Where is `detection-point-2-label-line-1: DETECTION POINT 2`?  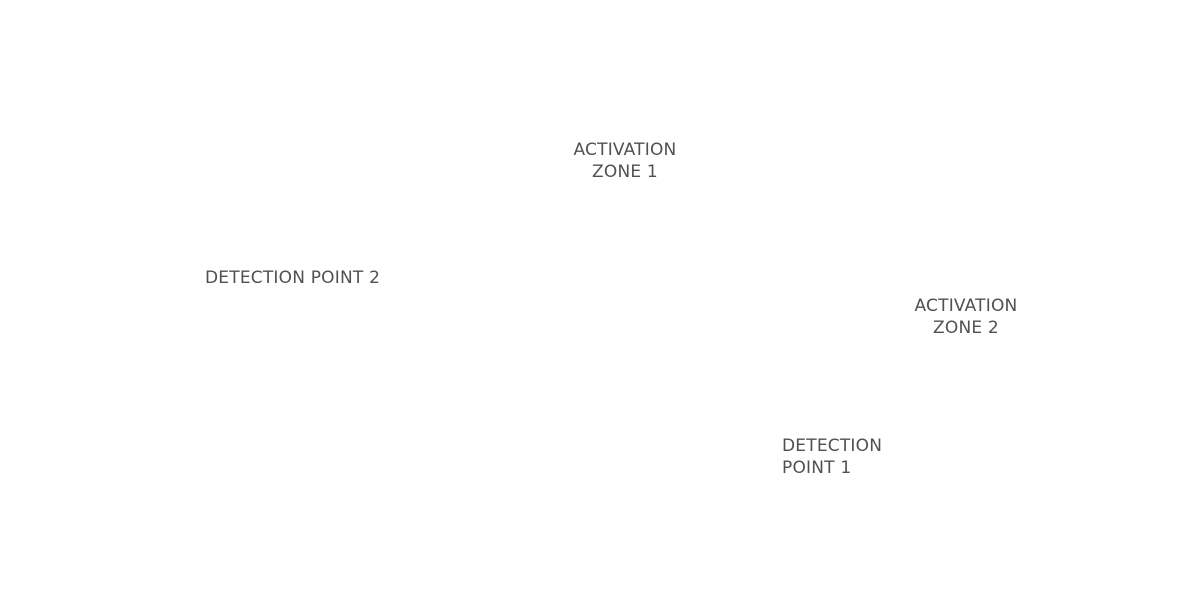 detection-point-2-label-line-1: DETECTION POINT 2 is located at coordinates (293, 278).